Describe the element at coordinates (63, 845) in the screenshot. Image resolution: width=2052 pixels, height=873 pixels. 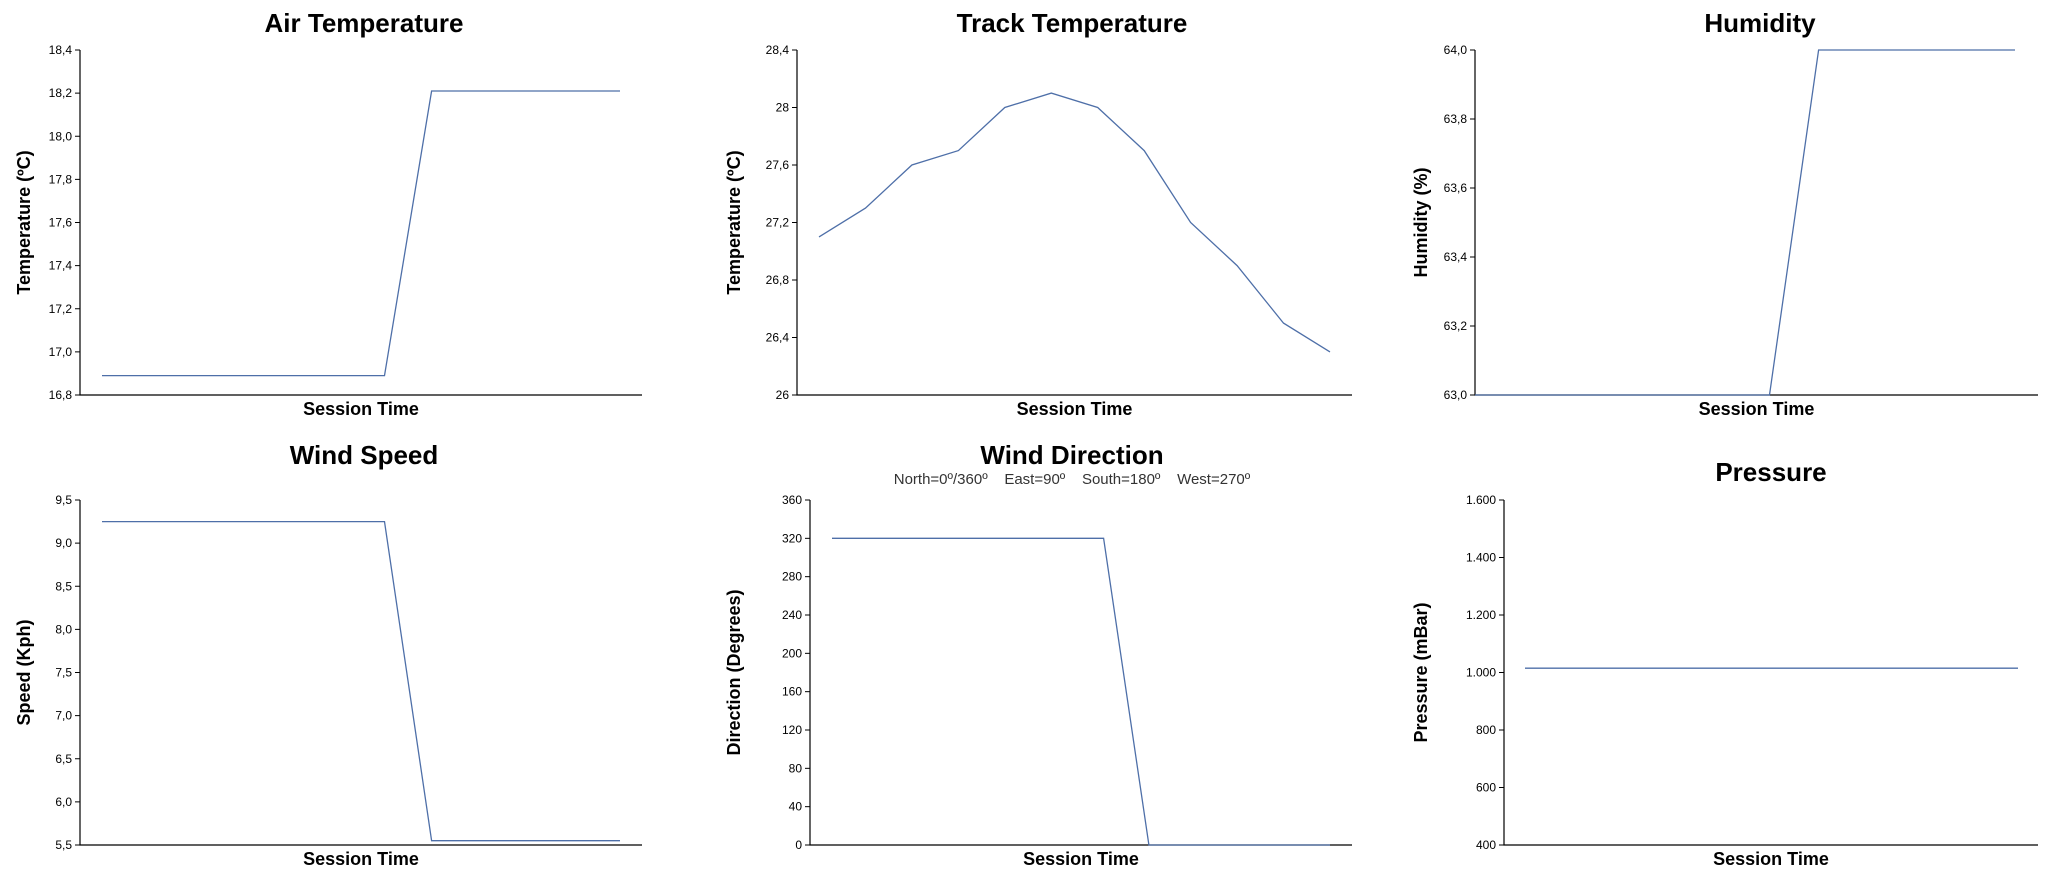
I see `y-tick-label: 5,5` at that location.